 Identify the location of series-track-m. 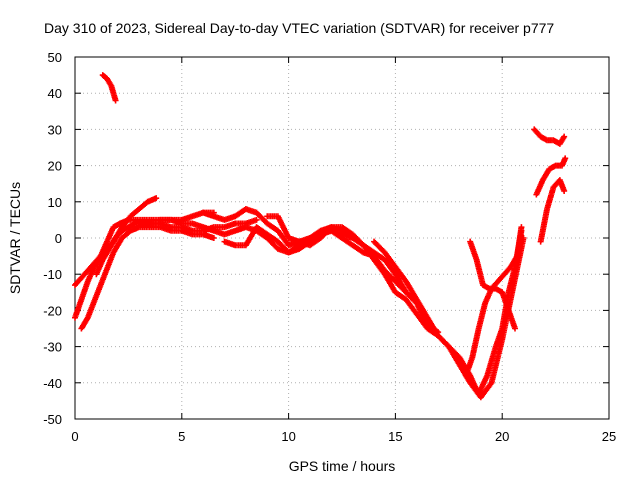
(549, 136).